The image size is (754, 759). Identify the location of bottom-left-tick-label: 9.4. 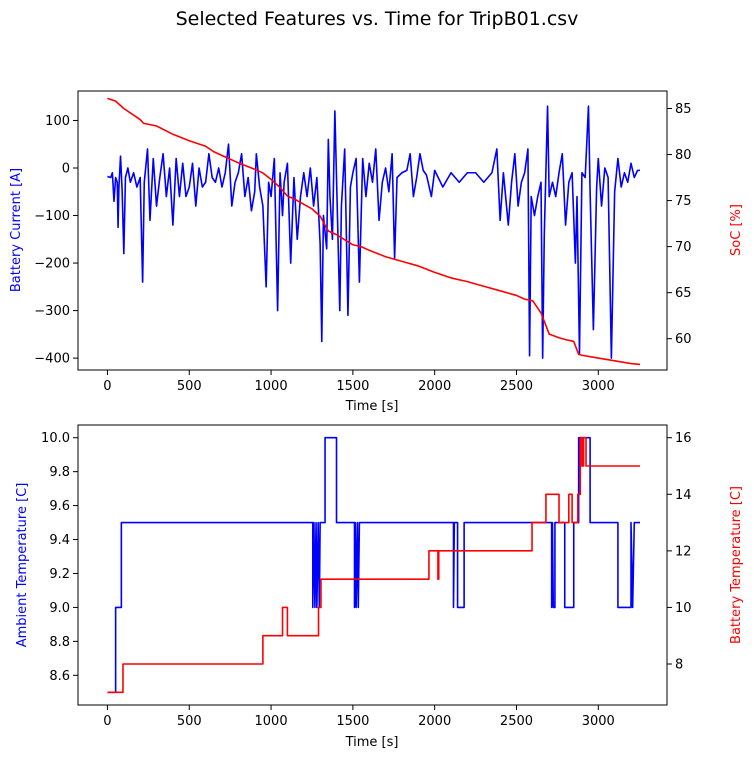
(59, 540).